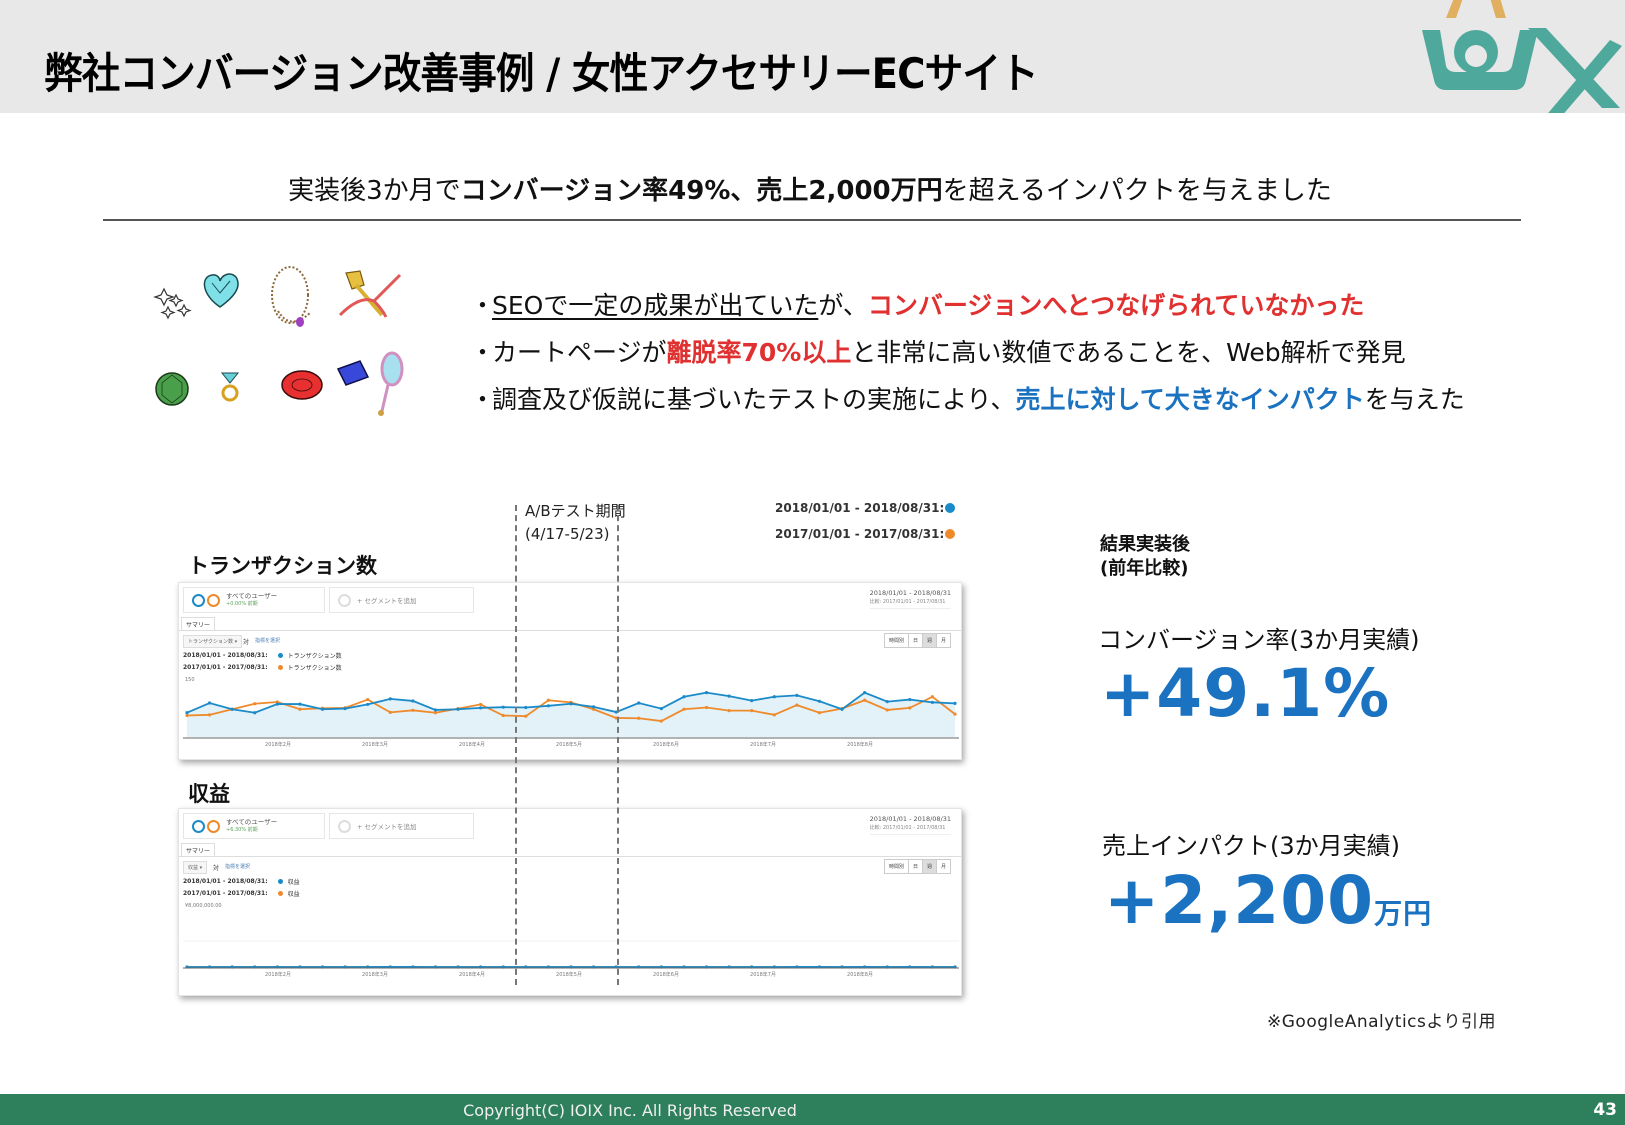  I want to click on segment-all-users: すべてのユーザー +6.30% 前期, so click(254, 826).